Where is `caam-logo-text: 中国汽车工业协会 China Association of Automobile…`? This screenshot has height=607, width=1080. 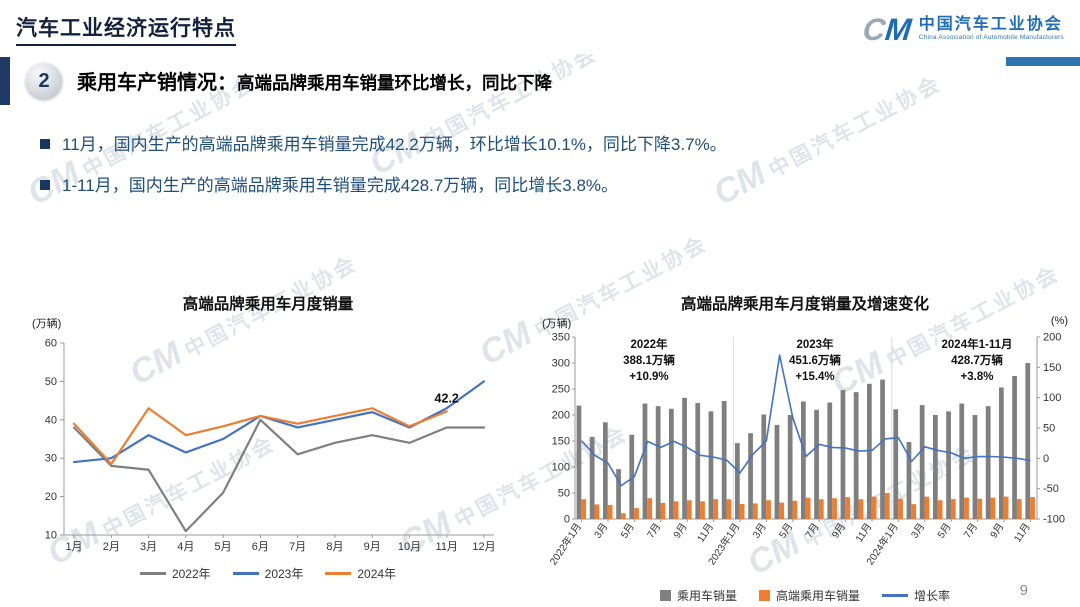
caam-logo-text: 中国汽车工业协会 China Association of Automobile… is located at coordinates (991, 29).